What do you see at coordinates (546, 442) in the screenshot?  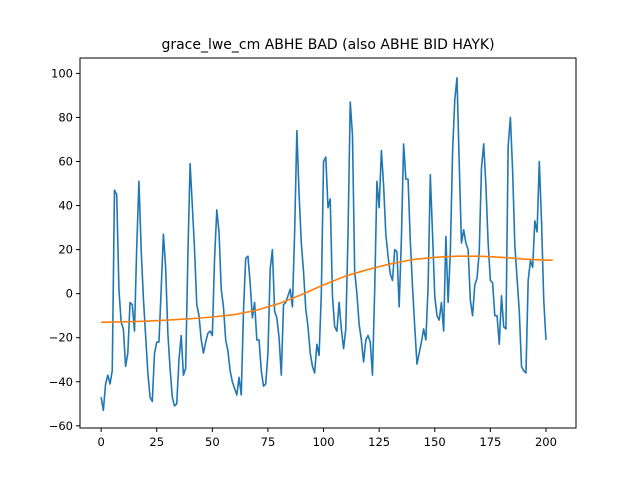 I see `x-tick-label: 200` at bounding box center [546, 442].